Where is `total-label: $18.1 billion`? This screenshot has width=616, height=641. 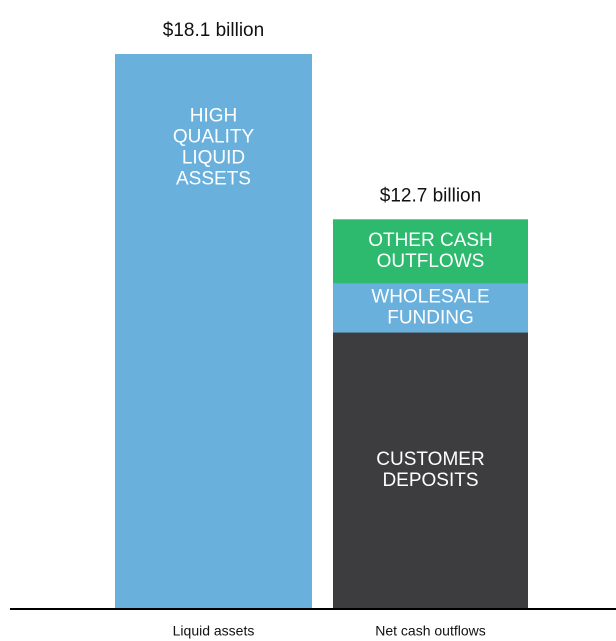 total-label: $18.1 billion is located at coordinates (213, 30).